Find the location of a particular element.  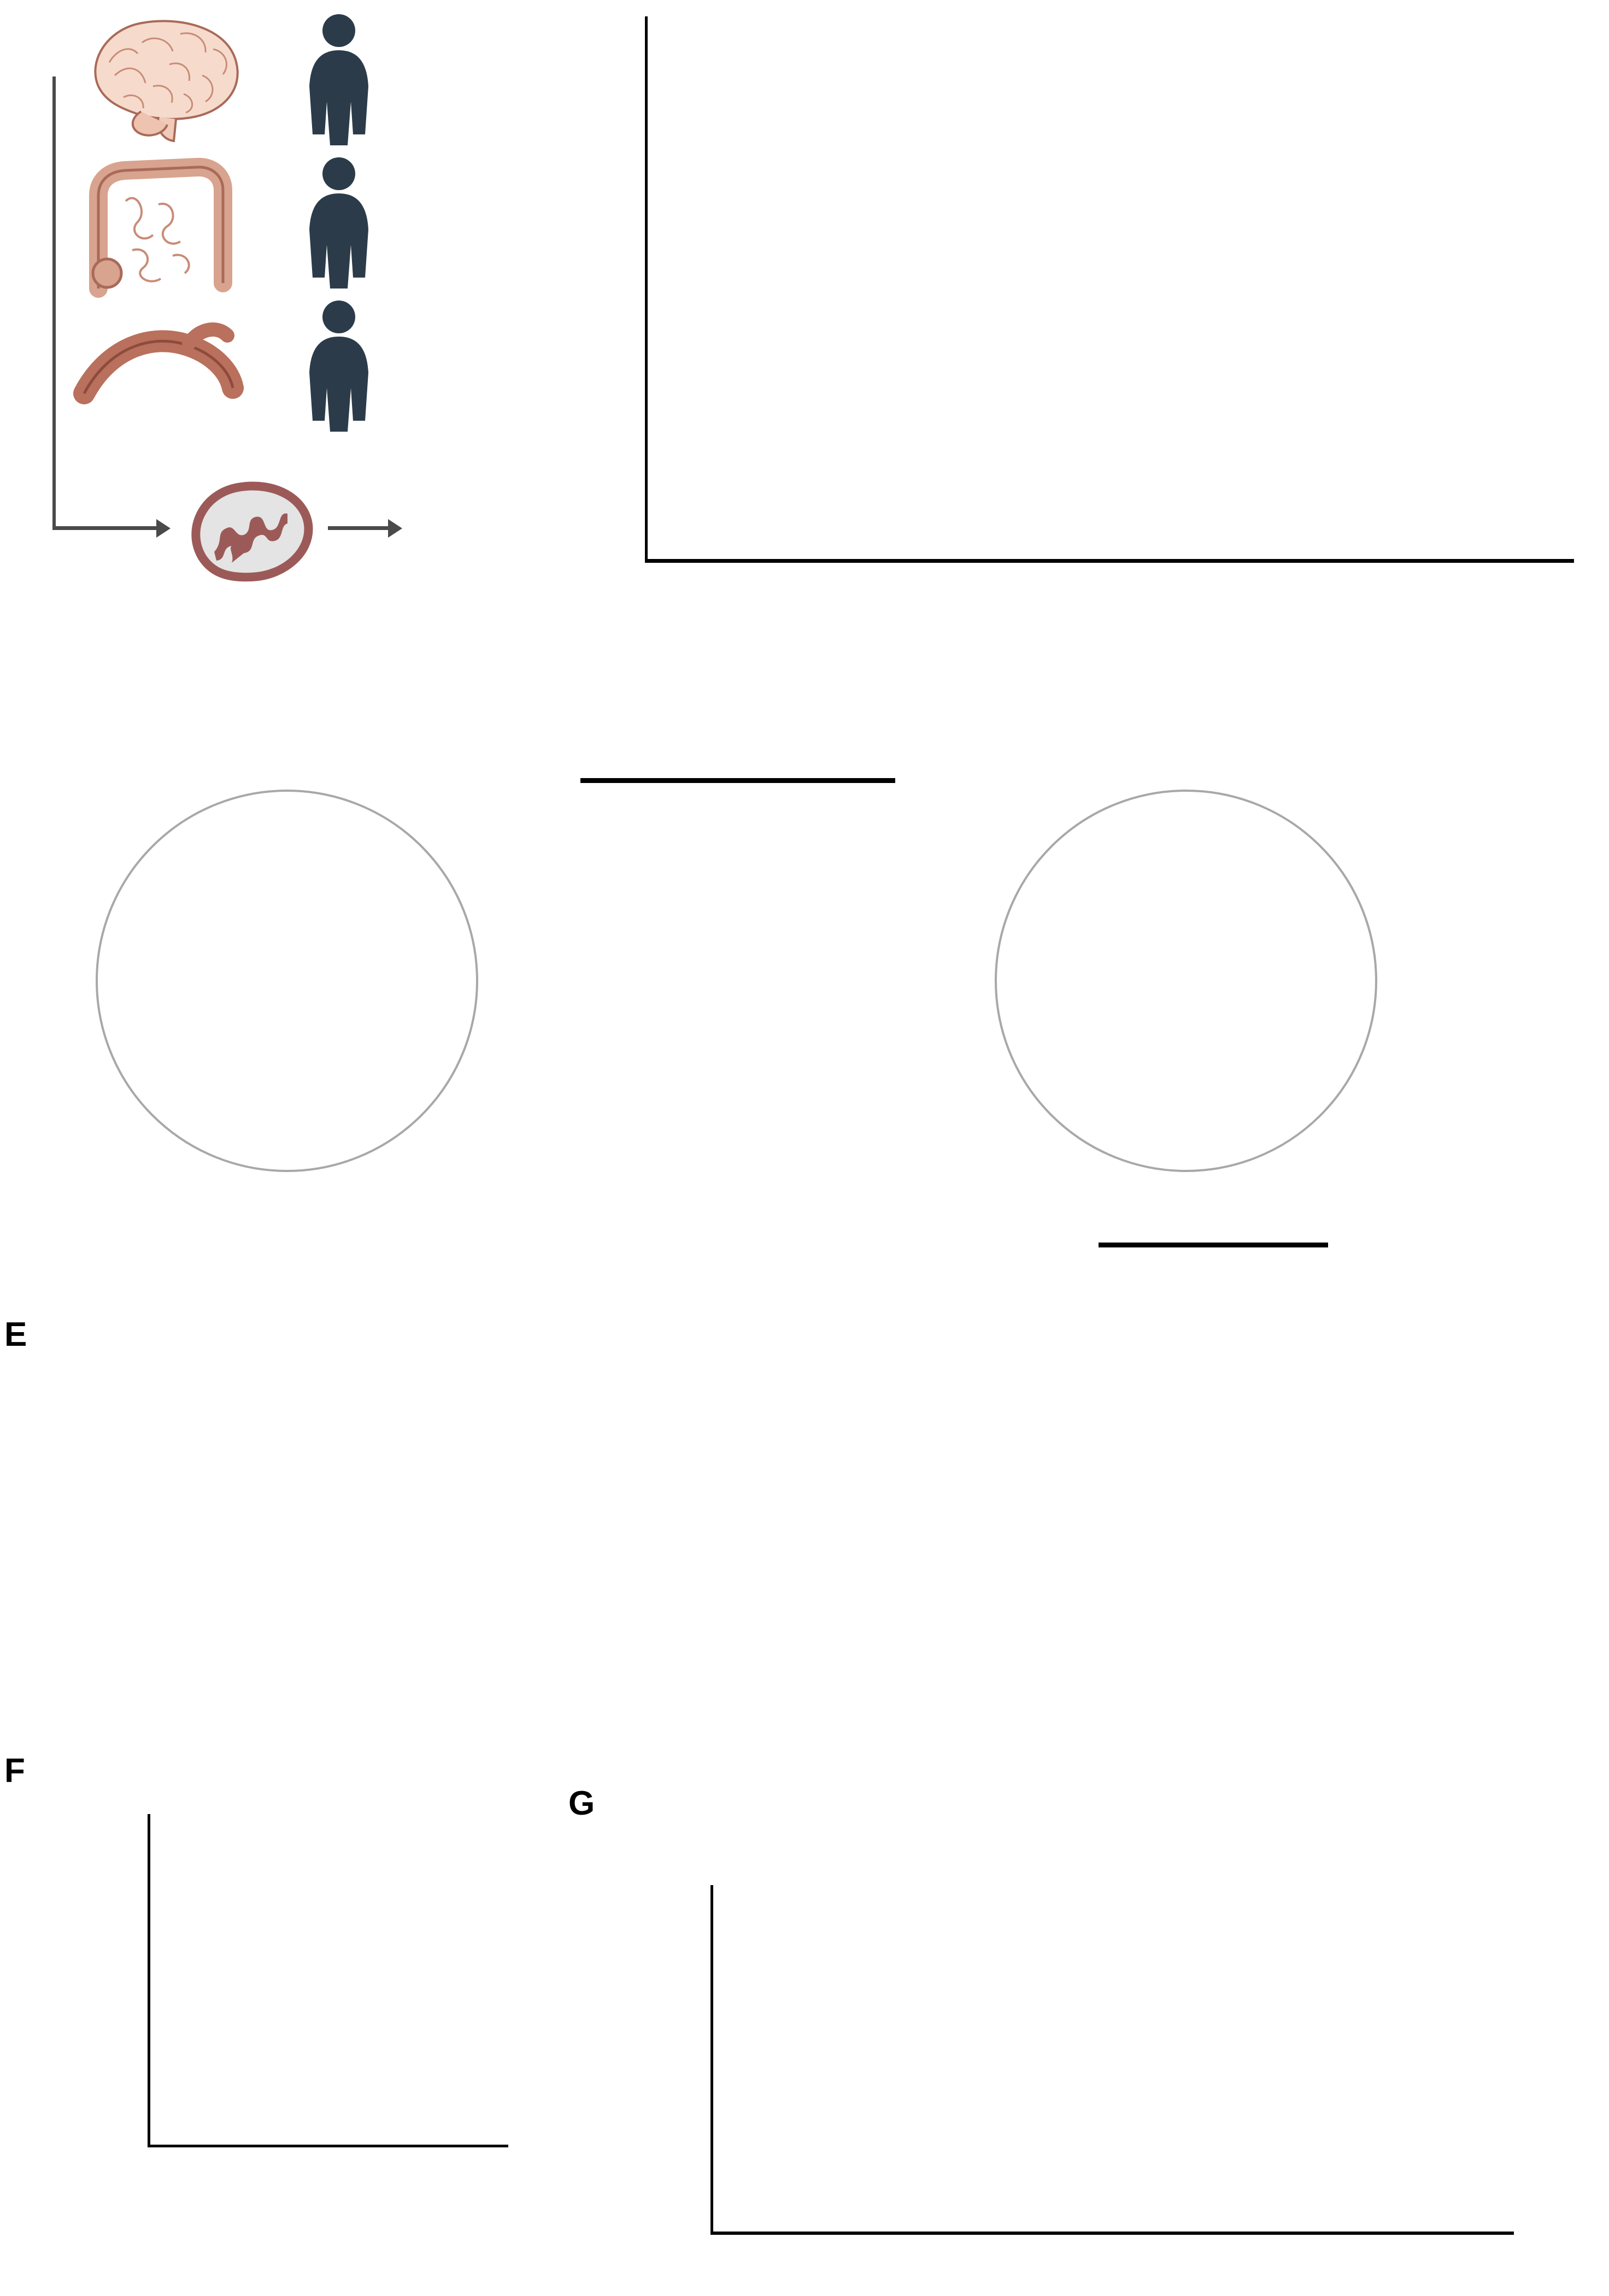

bracket-vertical is located at coordinates (54, 301).